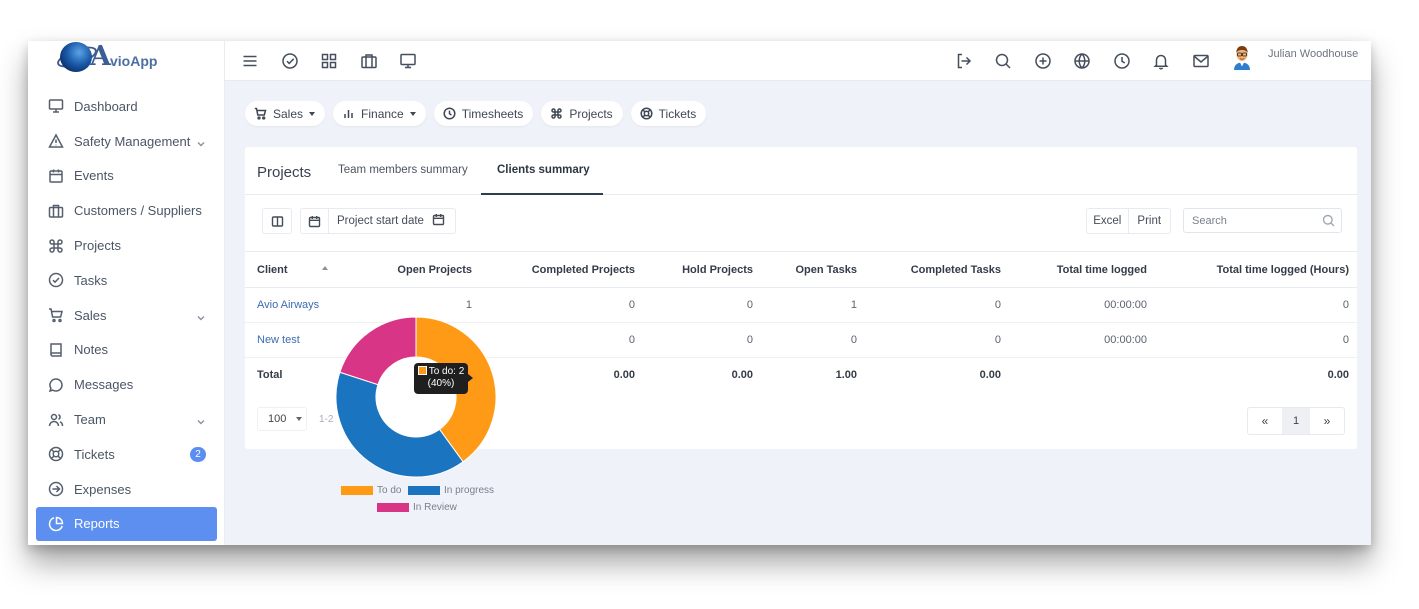 The height and width of the screenshot is (609, 1419). What do you see at coordinates (801, 340) in the screenshot?
I see `table-row: New test 0 0 0 0 00:00:00 0` at bounding box center [801, 340].